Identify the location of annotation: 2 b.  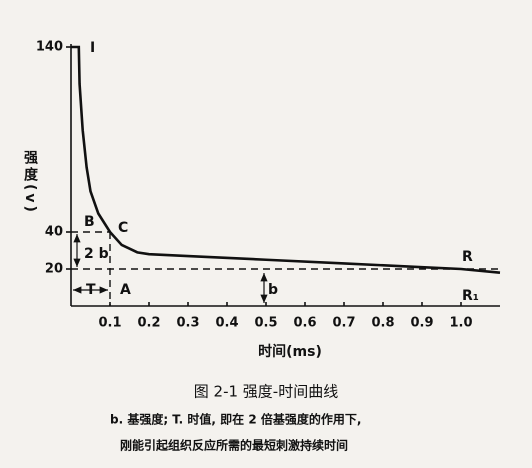
(96, 254).